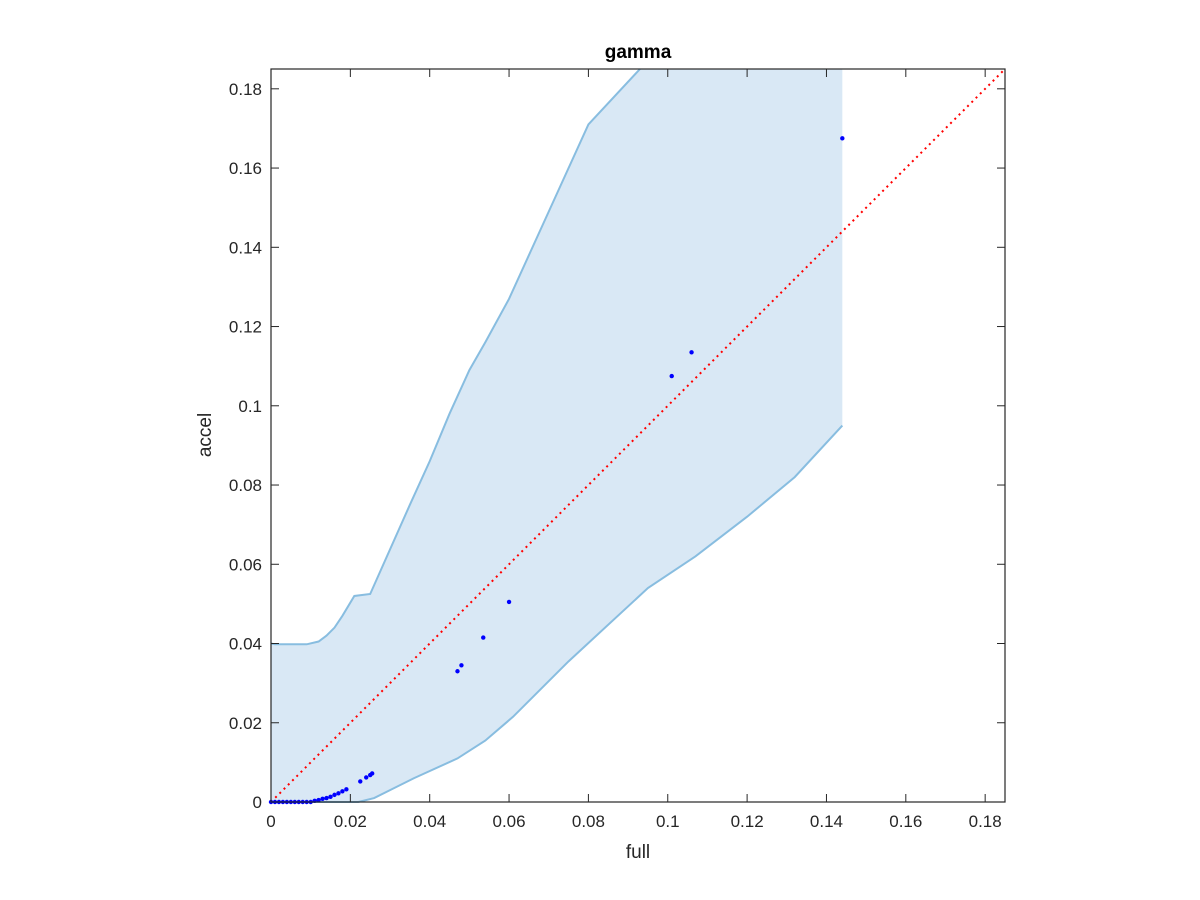 The image size is (1200, 900). What do you see at coordinates (245, 564) in the screenshot?
I see `y-tick-label: 0.06` at bounding box center [245, 564].